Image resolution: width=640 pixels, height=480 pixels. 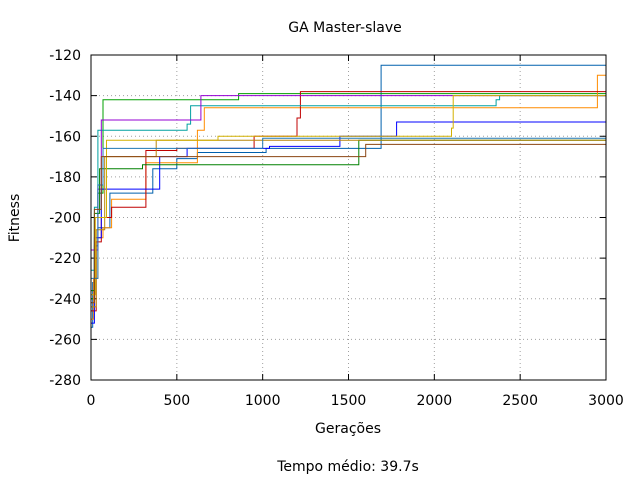 I want to click on y-axis-label: Fitness, so click(x=15, y=218).